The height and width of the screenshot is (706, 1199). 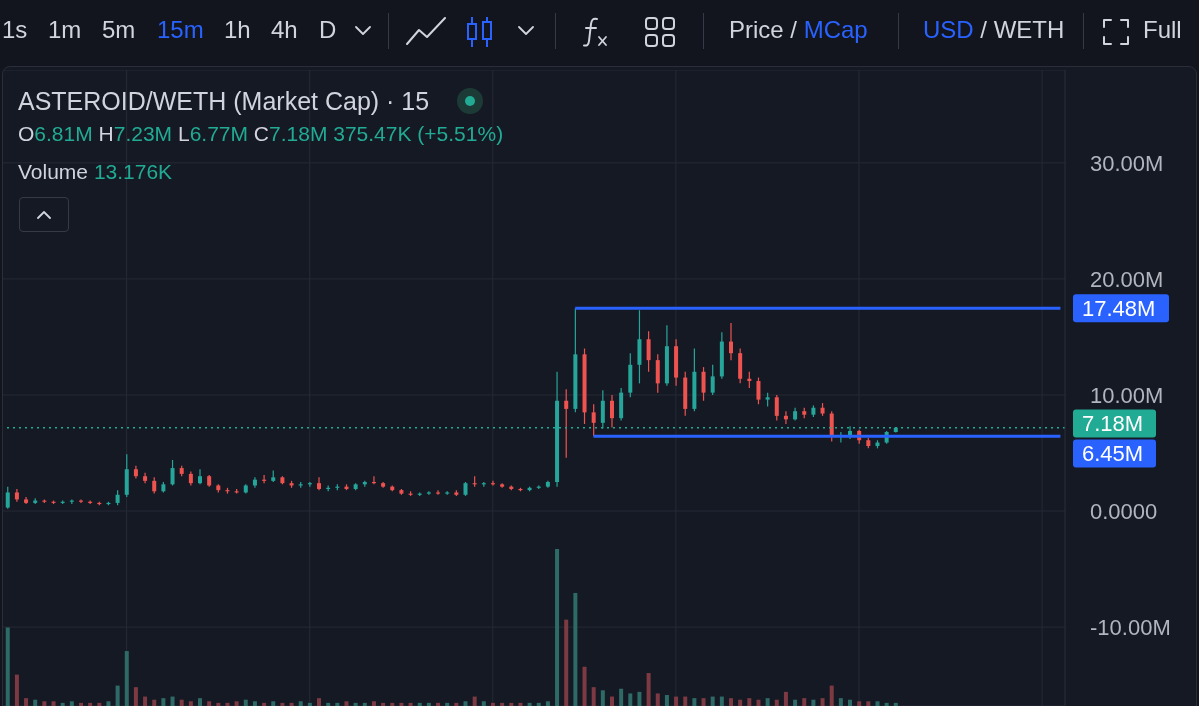 What do you see at coordinates (237, 30) in the screenshot?
I see `text: 1h` at bounding box center [237, 30].